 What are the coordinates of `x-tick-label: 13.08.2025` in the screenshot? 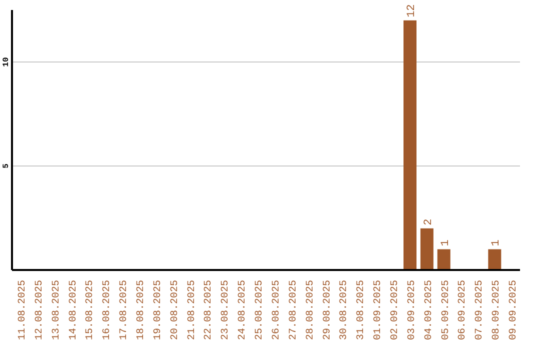 It's located at (56, 310).